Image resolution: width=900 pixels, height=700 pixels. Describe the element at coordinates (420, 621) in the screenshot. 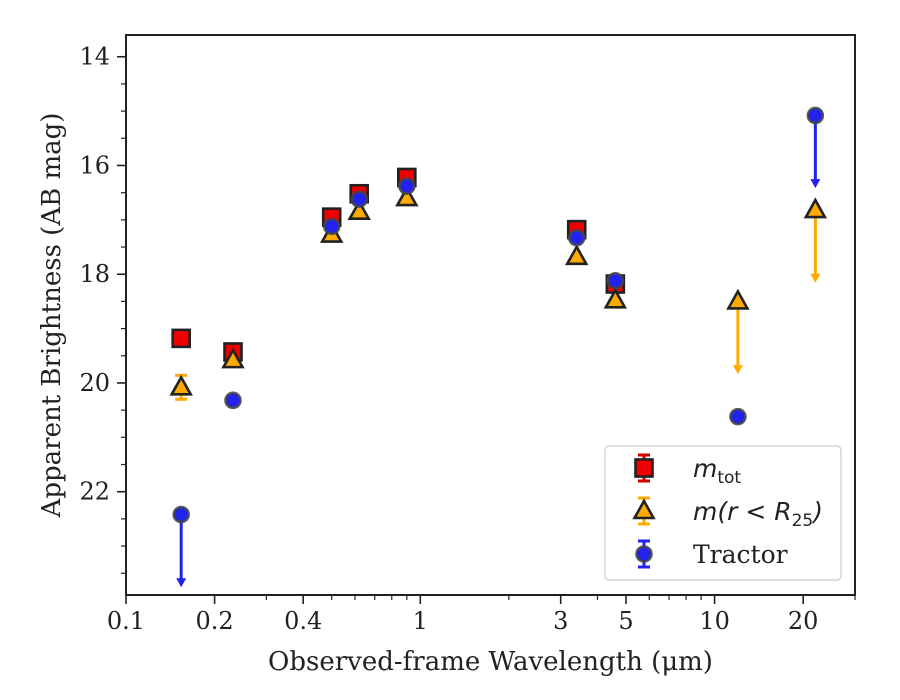

I see `x-tick-label: 1` at that location.